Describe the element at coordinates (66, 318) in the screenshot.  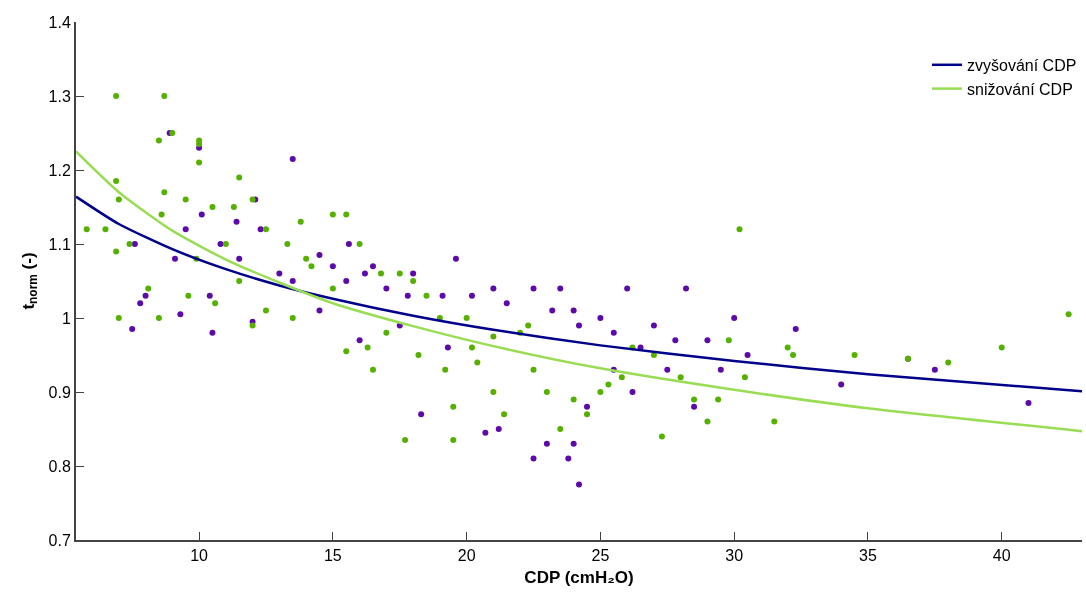
I see `y-tick-label: 1` at that location.